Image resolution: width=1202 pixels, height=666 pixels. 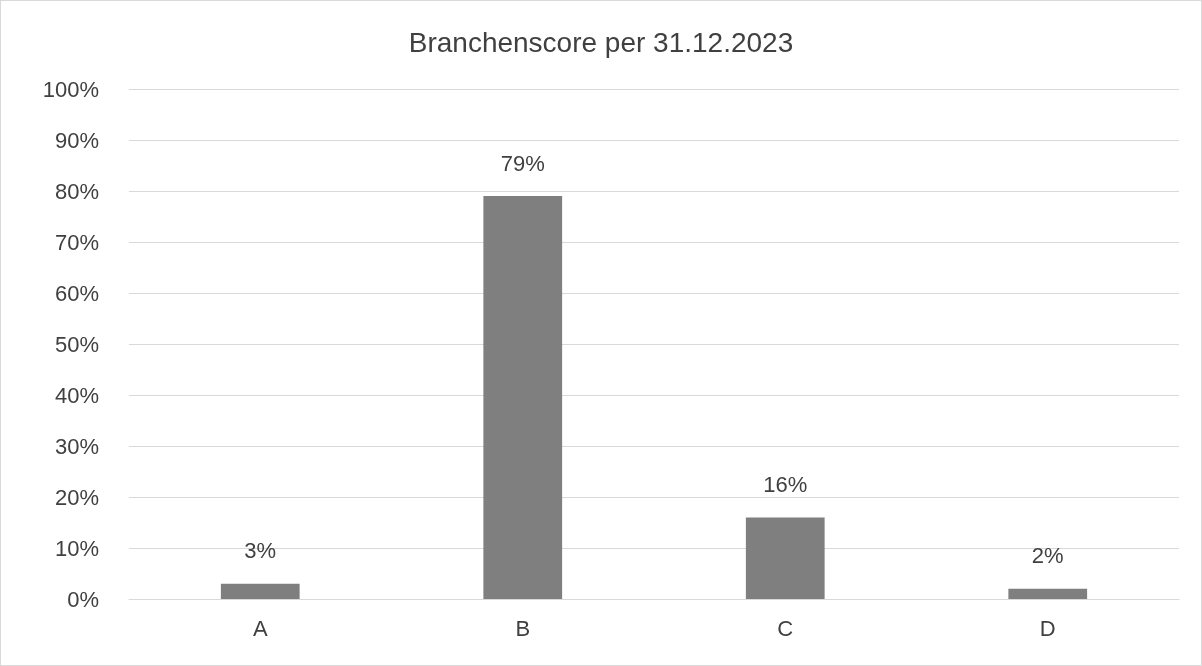 I want to click on y-tick-label: 90%, so click(x=76, y=140).